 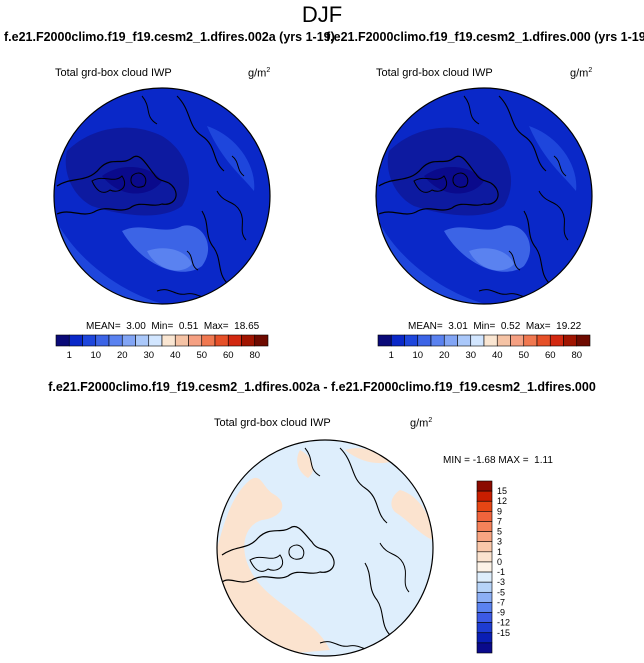 I want to click on diff-panel-colorbar-tick-label: -12, so click(x=503, y=623).